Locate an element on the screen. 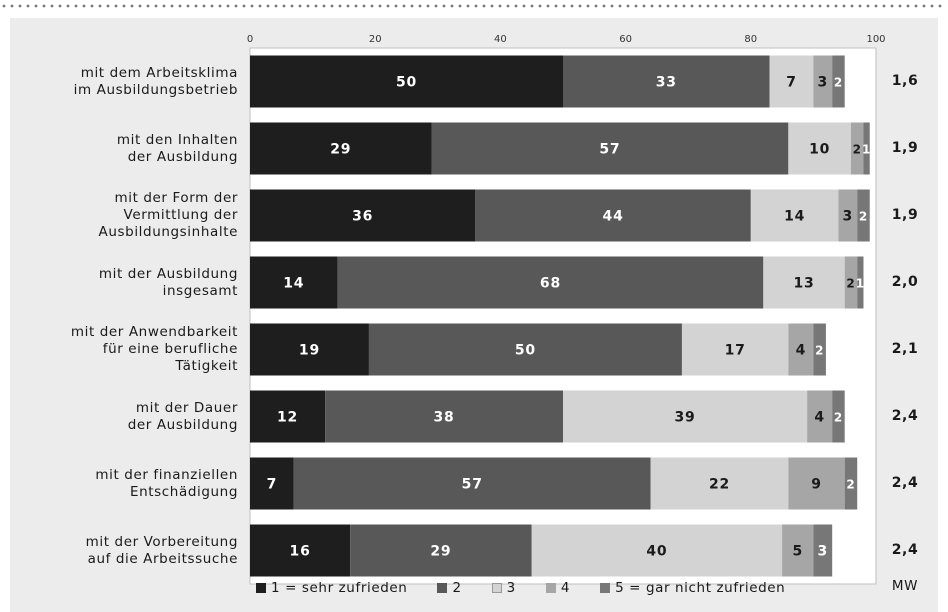  bar-value-label: 12 is located at coordinates (287, 418).